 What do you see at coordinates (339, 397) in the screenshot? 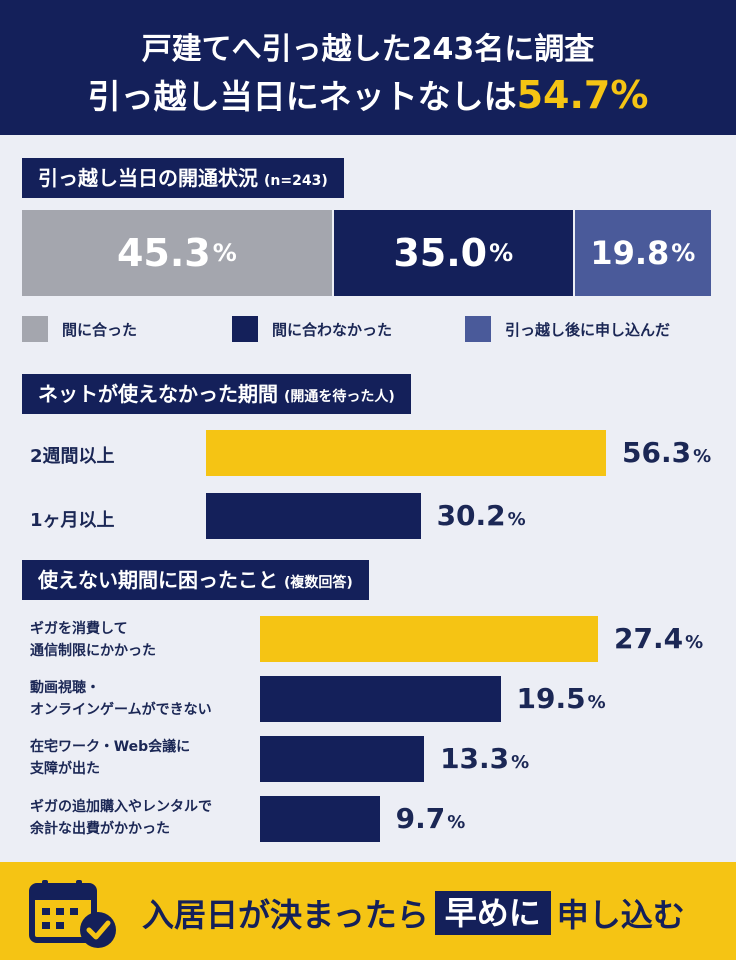
I see `section-title-note: (開通を待った人)` at bounding box center [339, 397].